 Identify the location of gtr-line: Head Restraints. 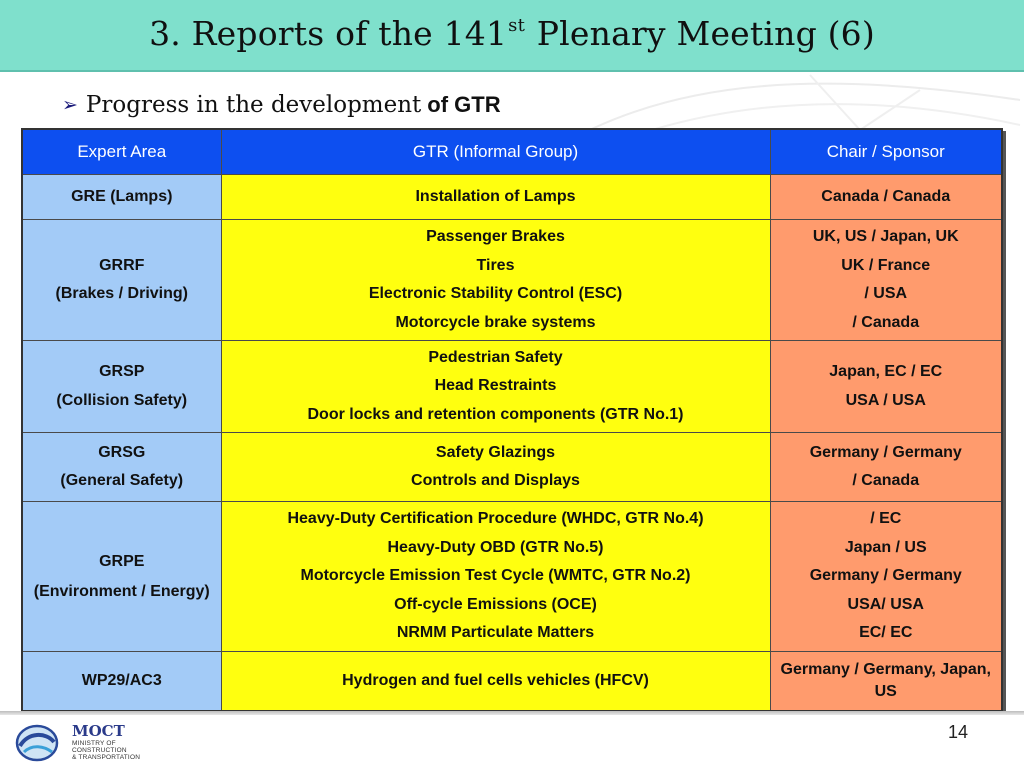
(495, 386).